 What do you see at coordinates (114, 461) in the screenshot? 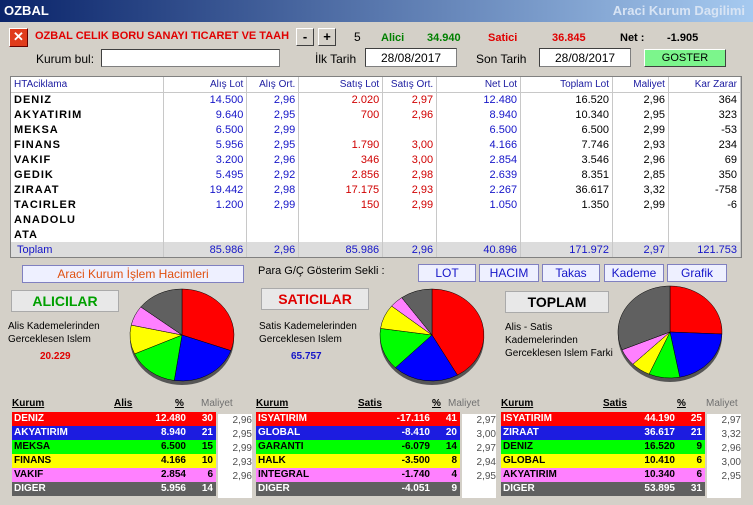
I see `list-item: FINANS 4.166 10` at bounding box center [114, 461].